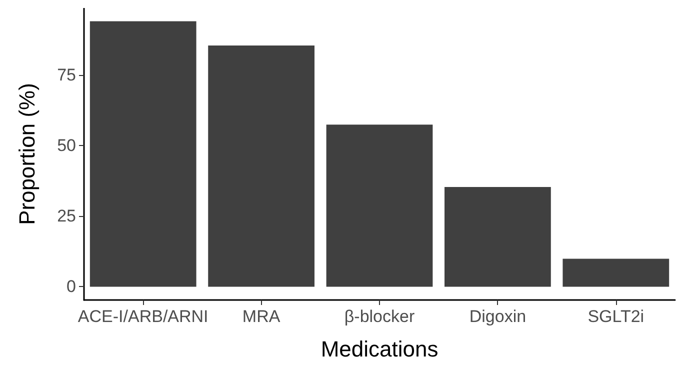 Image resolution: width=685 pixels, height=373 pixels. I want to click on x-axis-title: Medications, so click(379, 349).